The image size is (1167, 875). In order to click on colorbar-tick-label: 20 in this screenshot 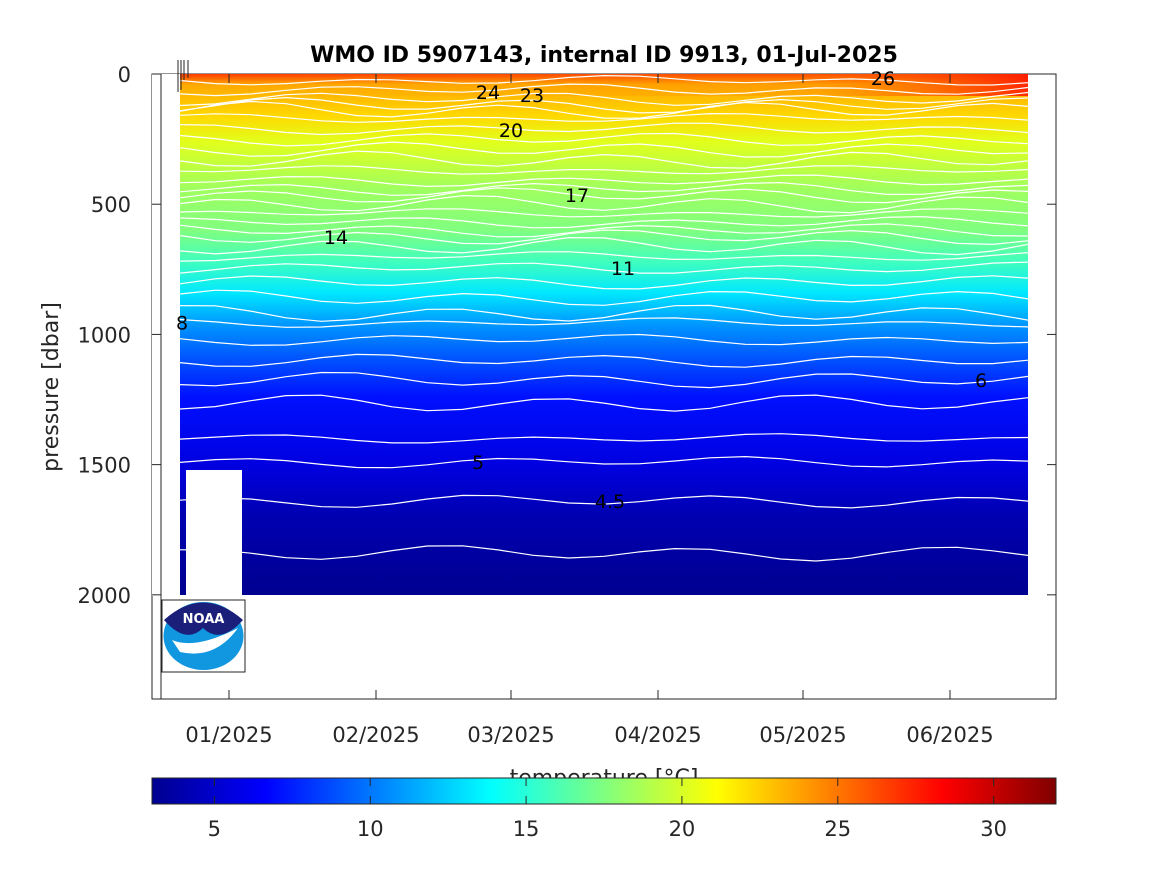, I will do `click(682, 829)`.